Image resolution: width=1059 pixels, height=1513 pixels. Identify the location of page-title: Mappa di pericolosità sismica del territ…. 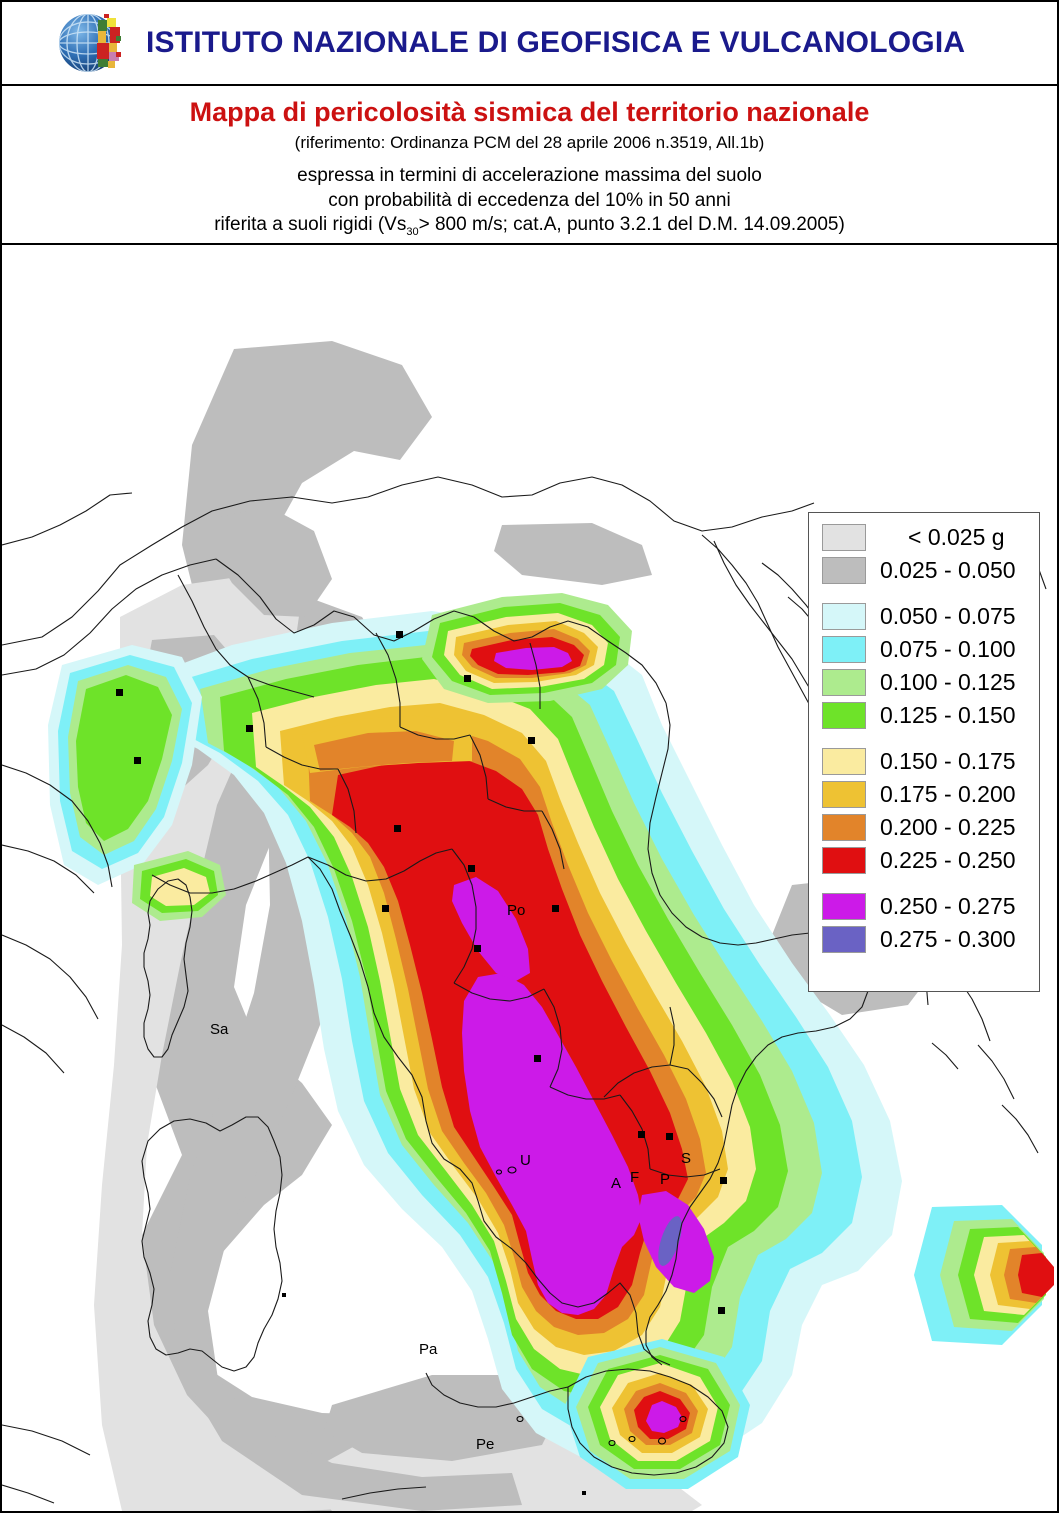
(529, 112).